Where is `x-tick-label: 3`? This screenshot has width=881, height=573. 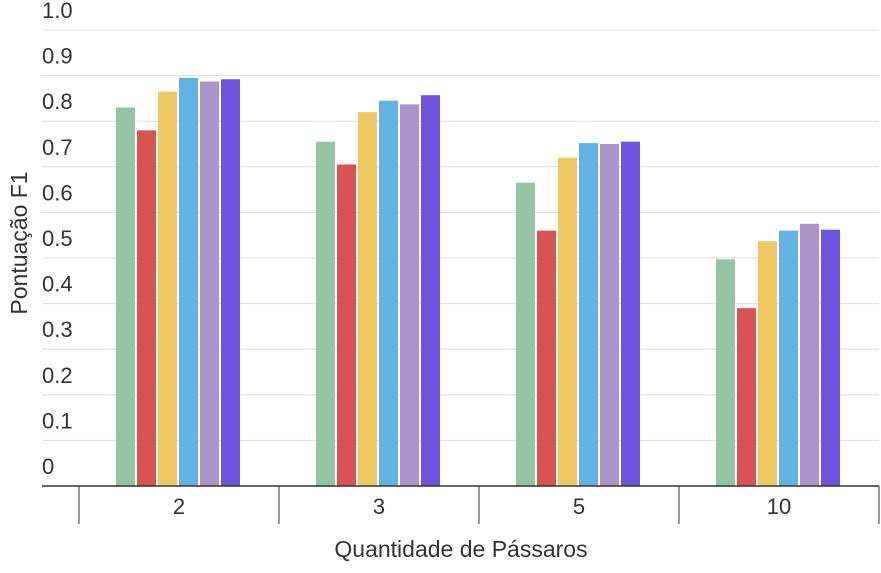
x-tick-label: 3 is located at coordinates (379, 506).